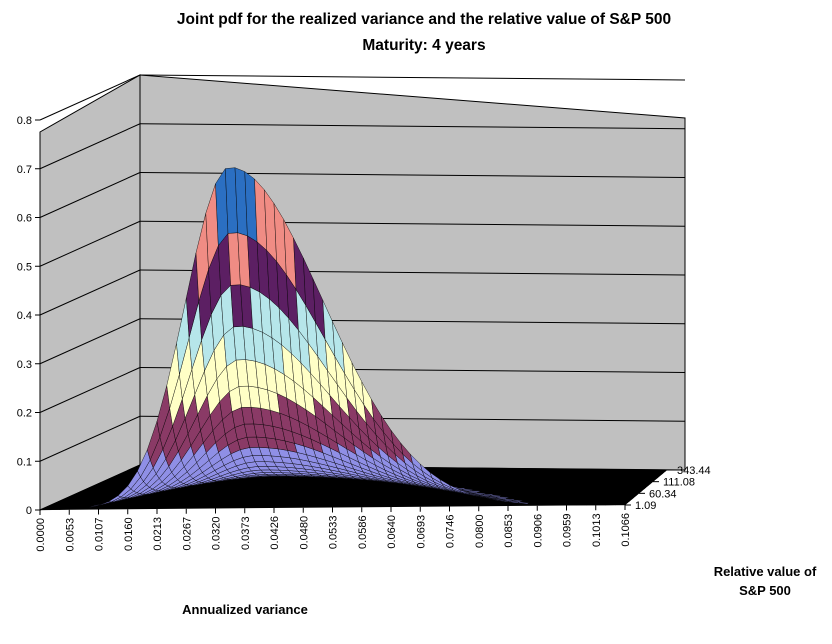 The height and width of the screenshot is (644, 832). Describe the element at coordinates (70, 535) in the screenshot. I see `x-tick-label: 0.0053` at that location.